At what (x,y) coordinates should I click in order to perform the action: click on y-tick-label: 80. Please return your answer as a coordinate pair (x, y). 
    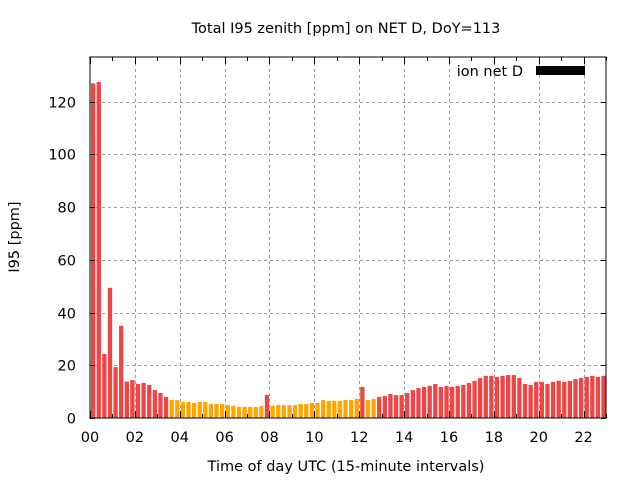
    Looking at the image, I should click on (67, 209).